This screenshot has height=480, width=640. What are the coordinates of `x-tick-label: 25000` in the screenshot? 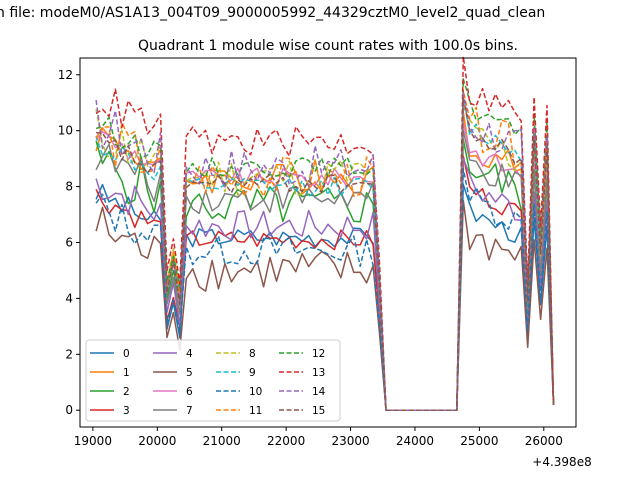 It's located at (479, 441).